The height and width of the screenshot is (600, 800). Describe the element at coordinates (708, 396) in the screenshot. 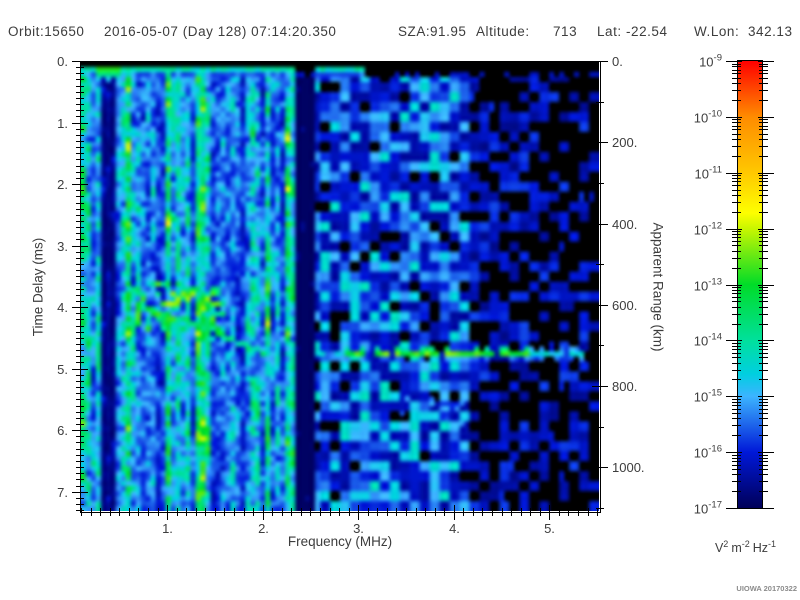

I see `colorbar-tick-label: 10-15` at that location.